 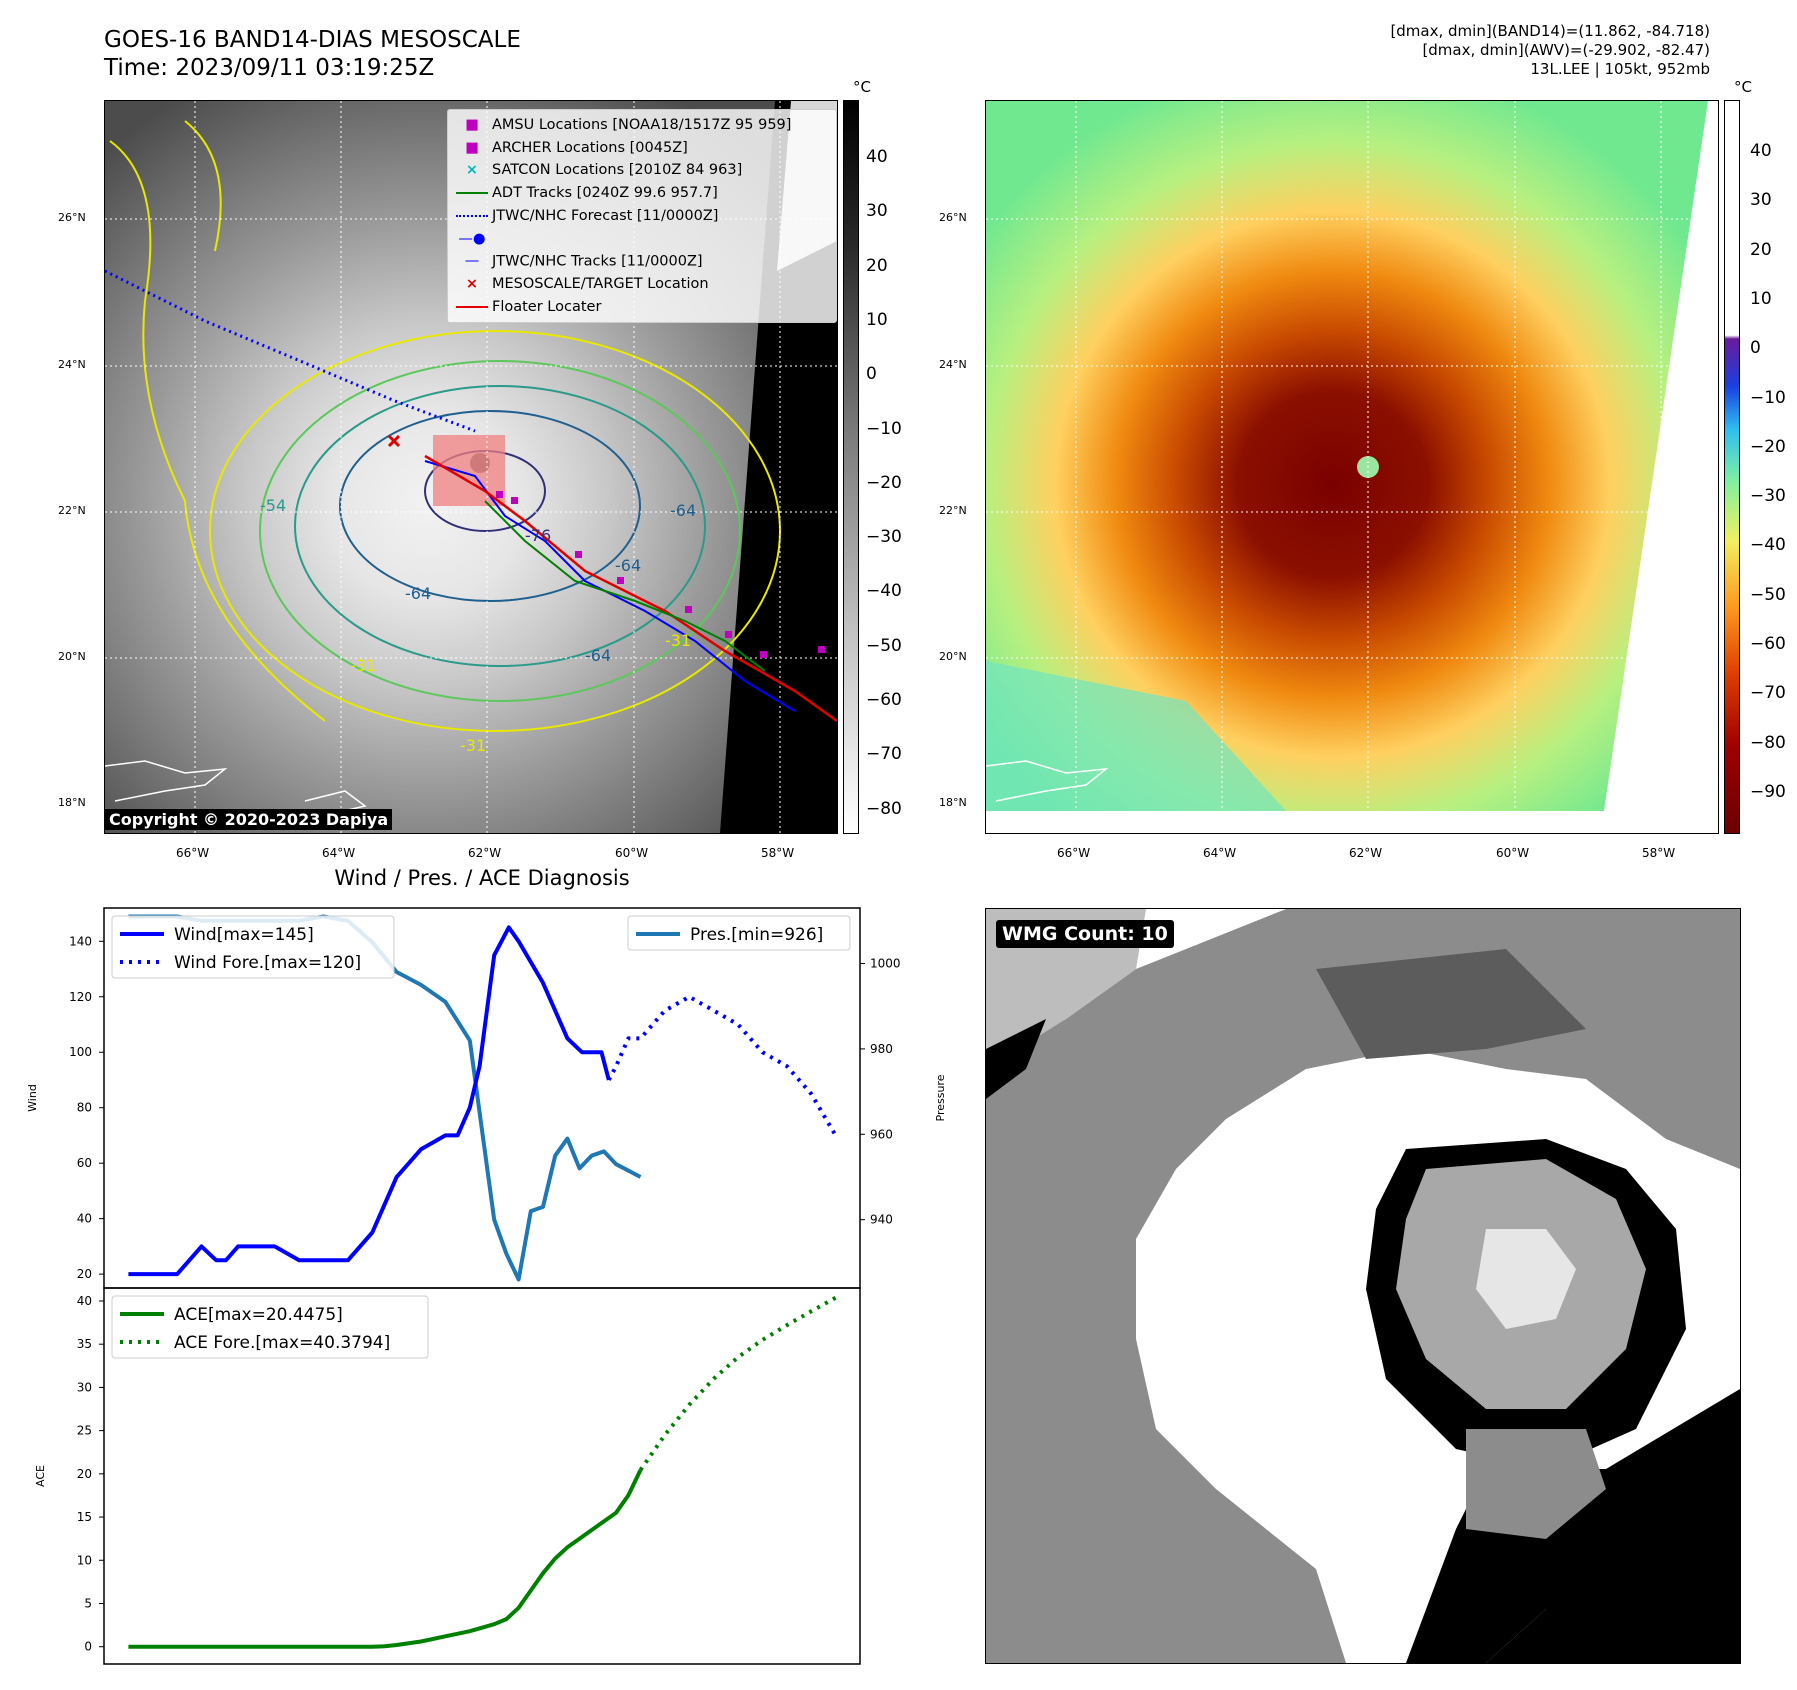 I want to click on legend-entry-target: × MESOSCALE/TARGET Location, so click(x=587, y=283).